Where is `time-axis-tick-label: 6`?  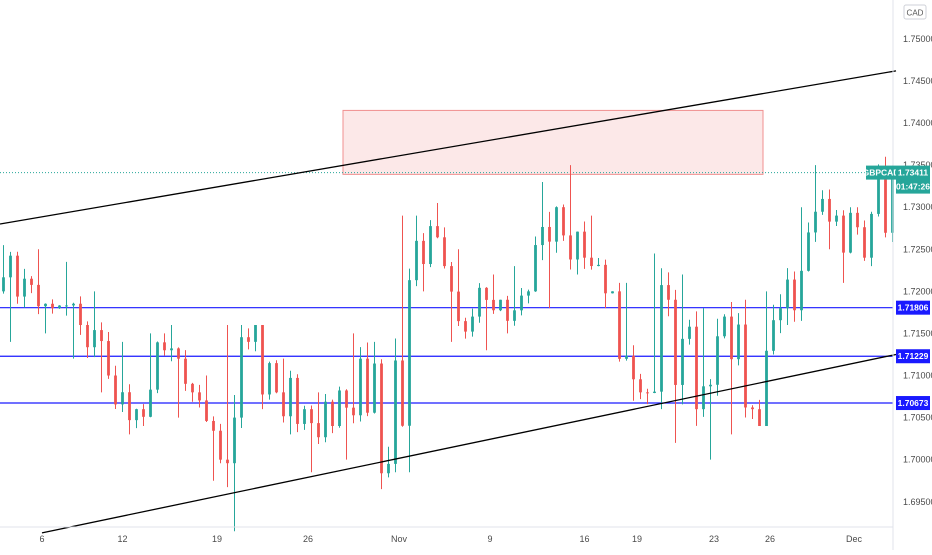
time-axis-tick-label: 6 is located at coordinates (41, 539).